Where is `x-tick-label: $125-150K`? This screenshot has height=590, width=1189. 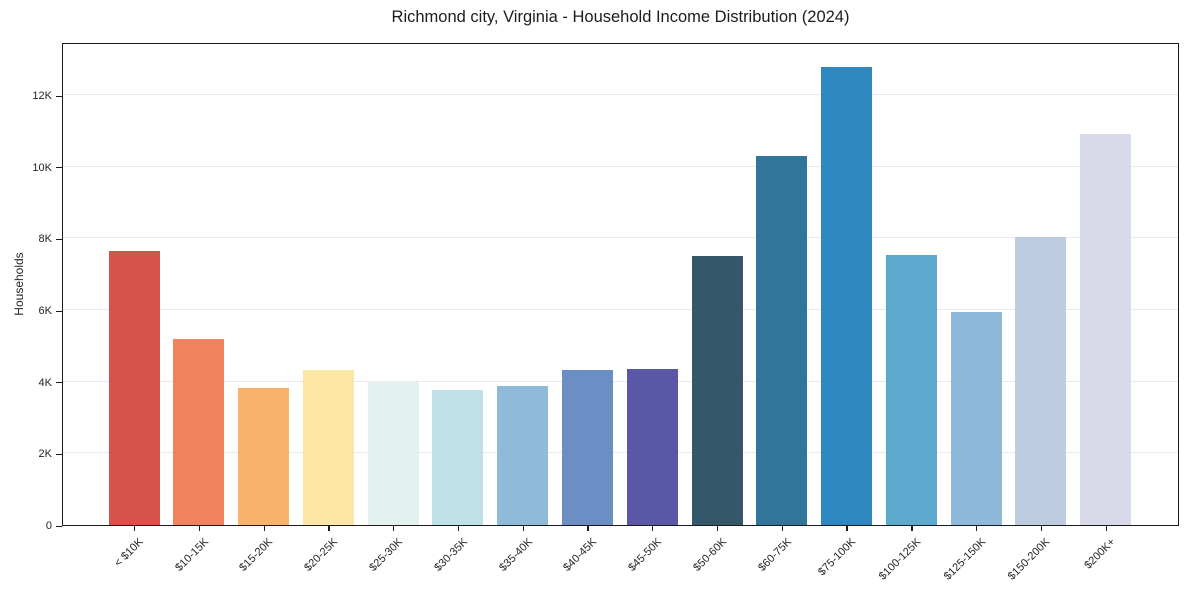
x-tick-label: $125-150K is located at coordinates (964, 559).